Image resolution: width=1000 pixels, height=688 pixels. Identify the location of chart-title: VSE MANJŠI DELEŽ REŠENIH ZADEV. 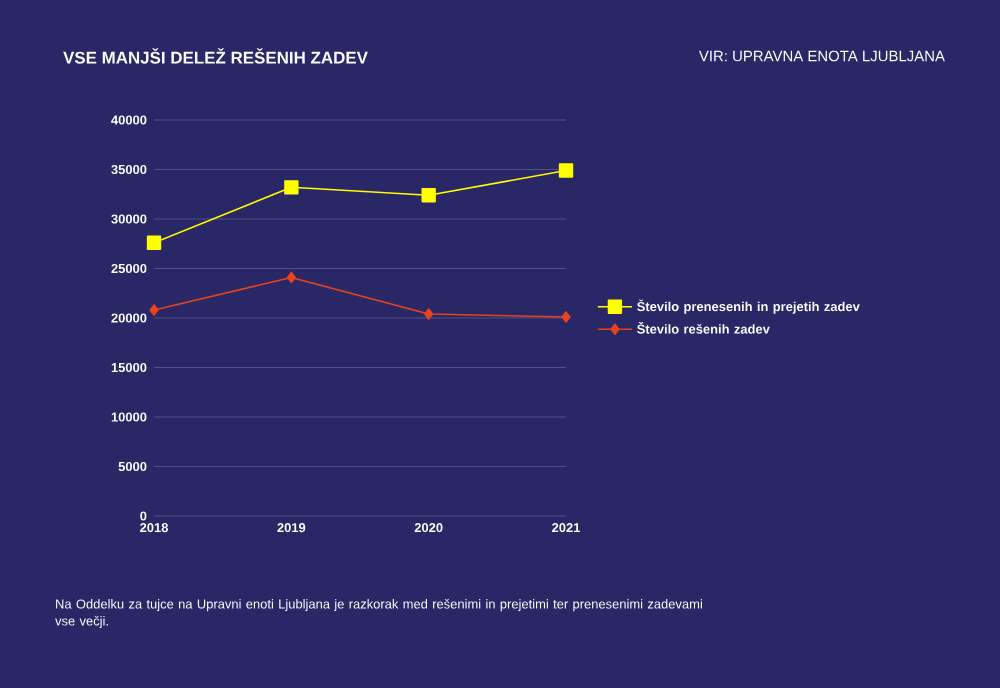
(215, 56).